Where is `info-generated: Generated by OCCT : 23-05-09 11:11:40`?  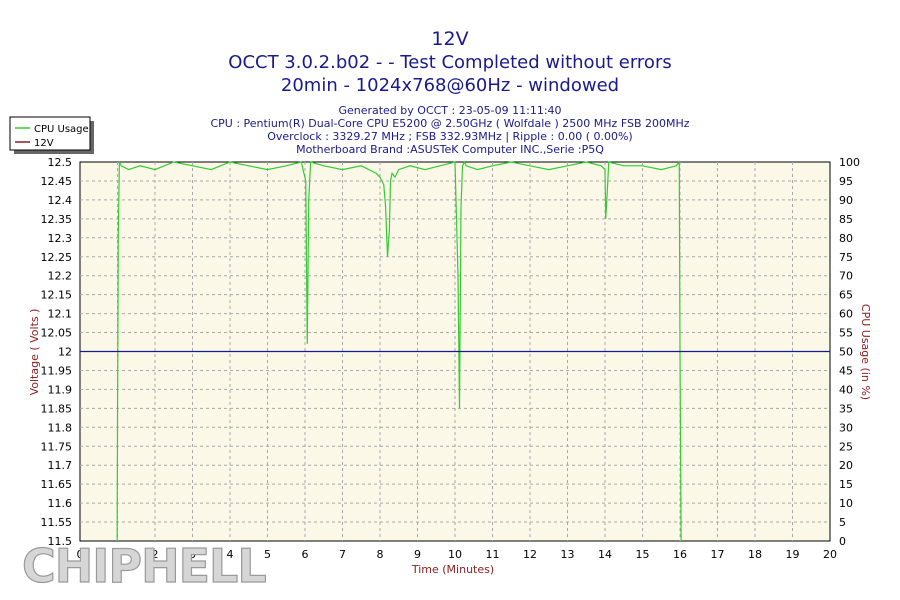
info-generated: Generated by OCCT : 23-05-09 11:11:40 is located at coordinates (449, 110).